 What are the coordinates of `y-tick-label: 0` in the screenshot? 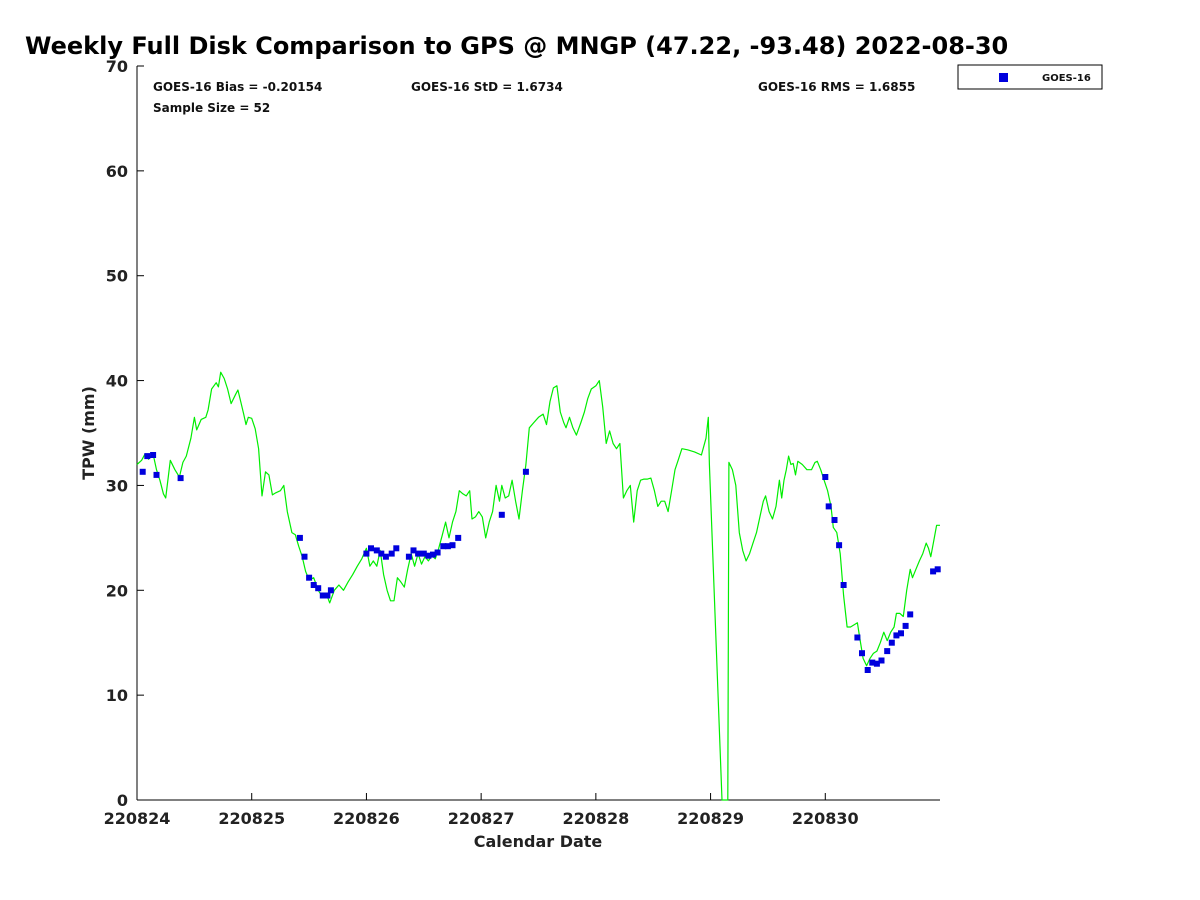 It's located at (122, 800).